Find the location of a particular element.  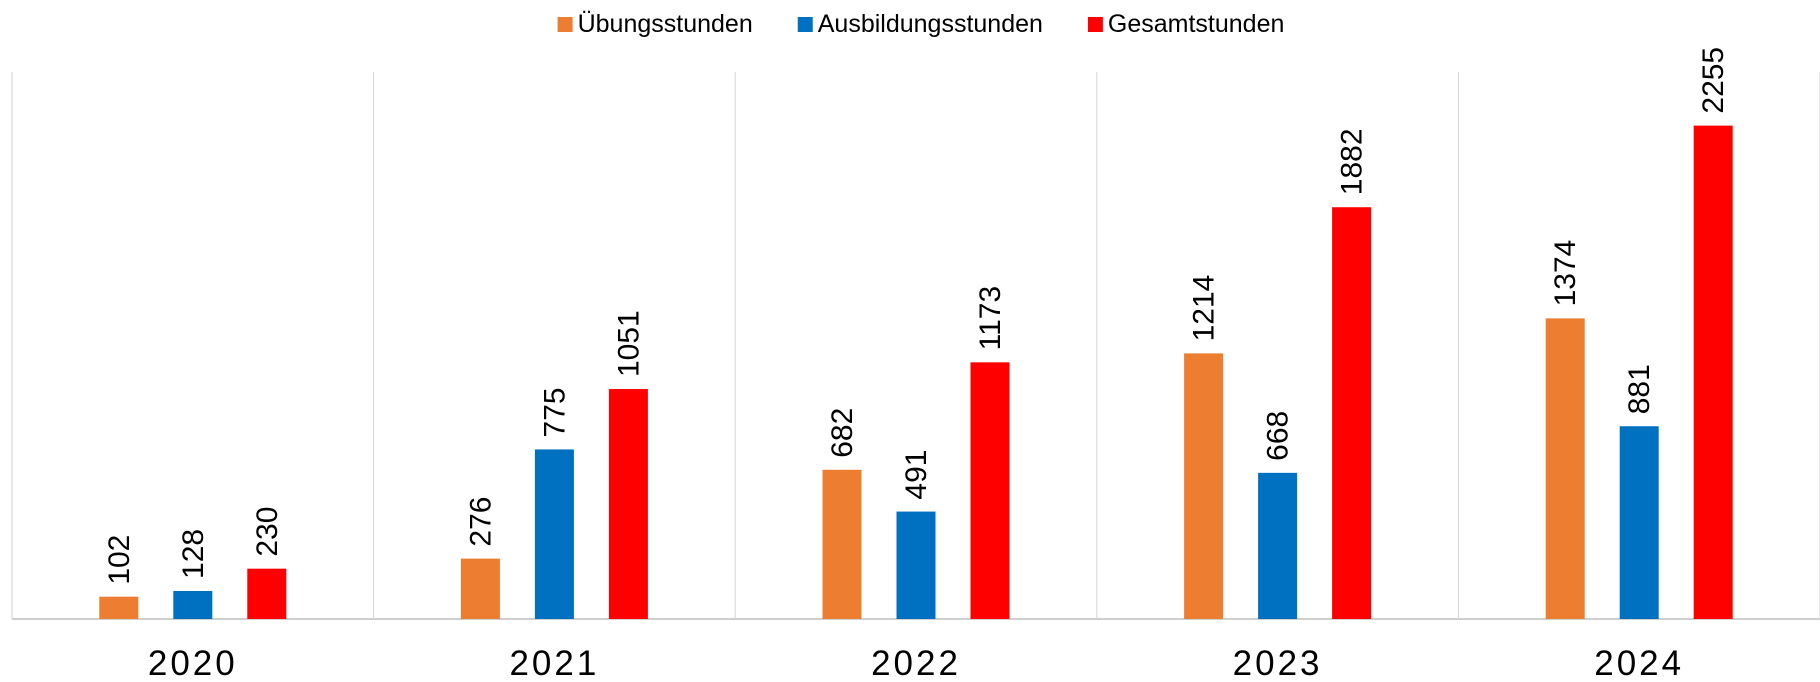

legend-label: Ausbildungsstunden is located at coordinates (930, 24).